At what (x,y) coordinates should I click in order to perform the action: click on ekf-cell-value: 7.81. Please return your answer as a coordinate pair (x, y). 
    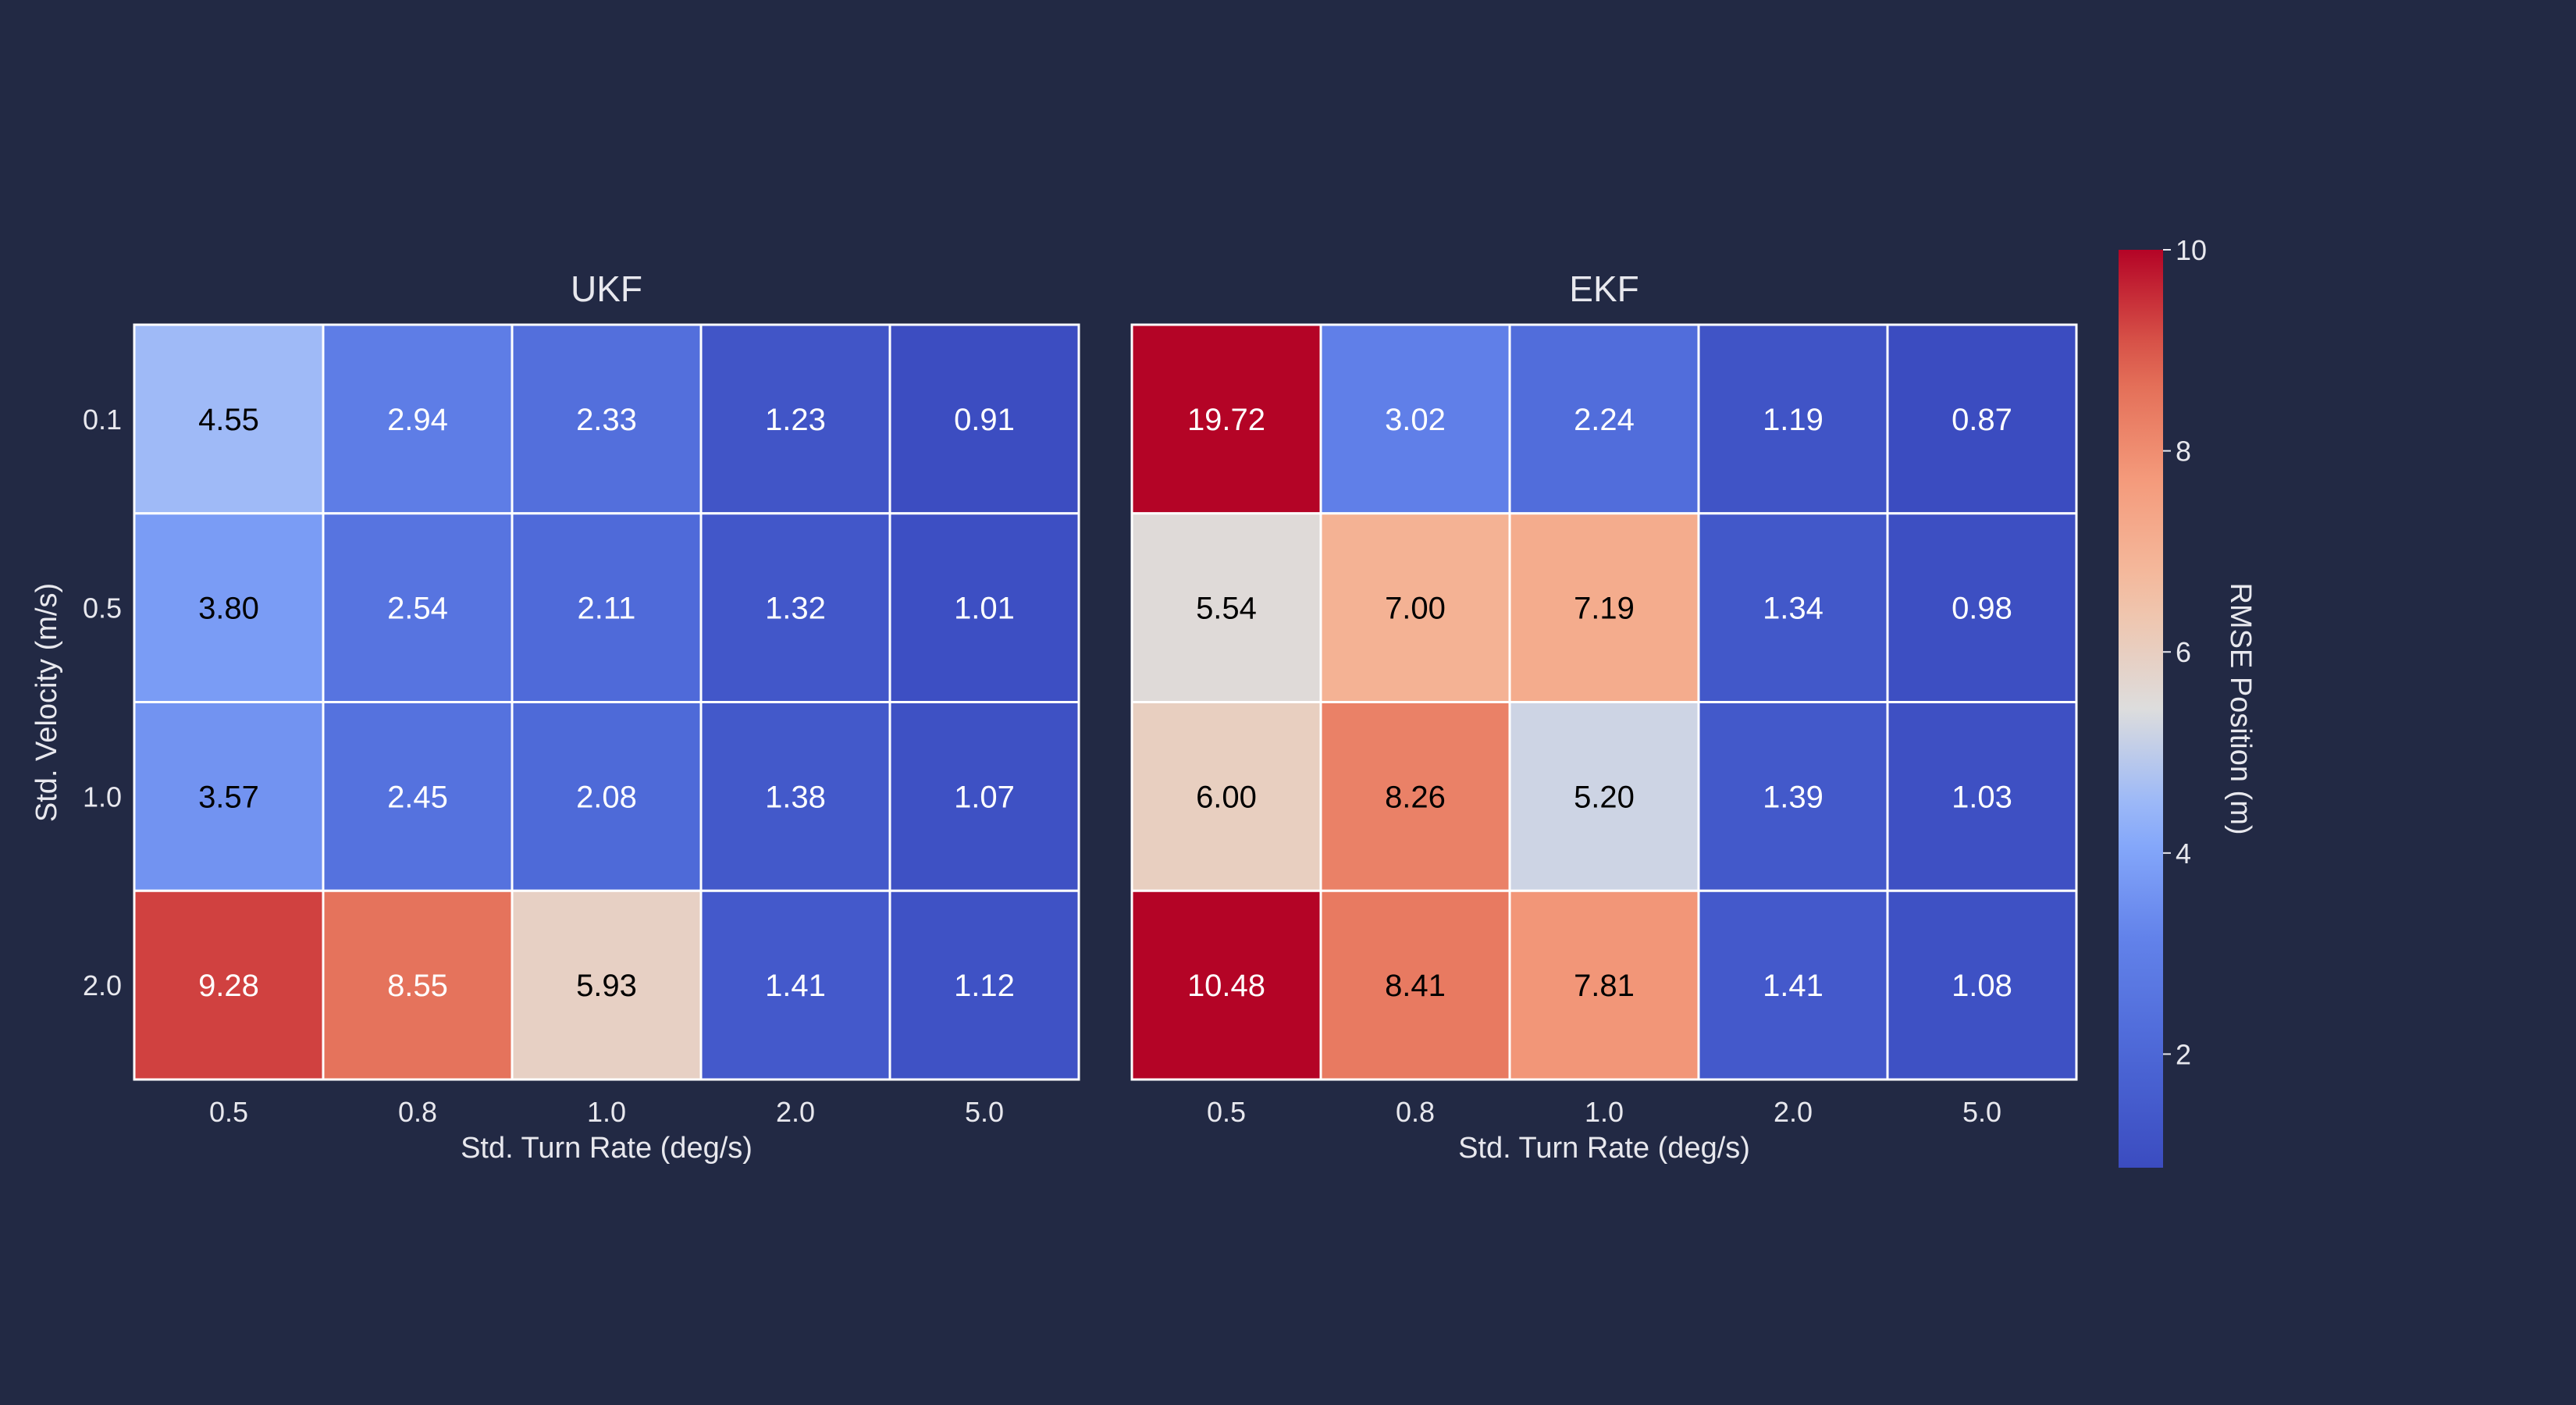
    Looking at the image, I should click on (1604, 986).